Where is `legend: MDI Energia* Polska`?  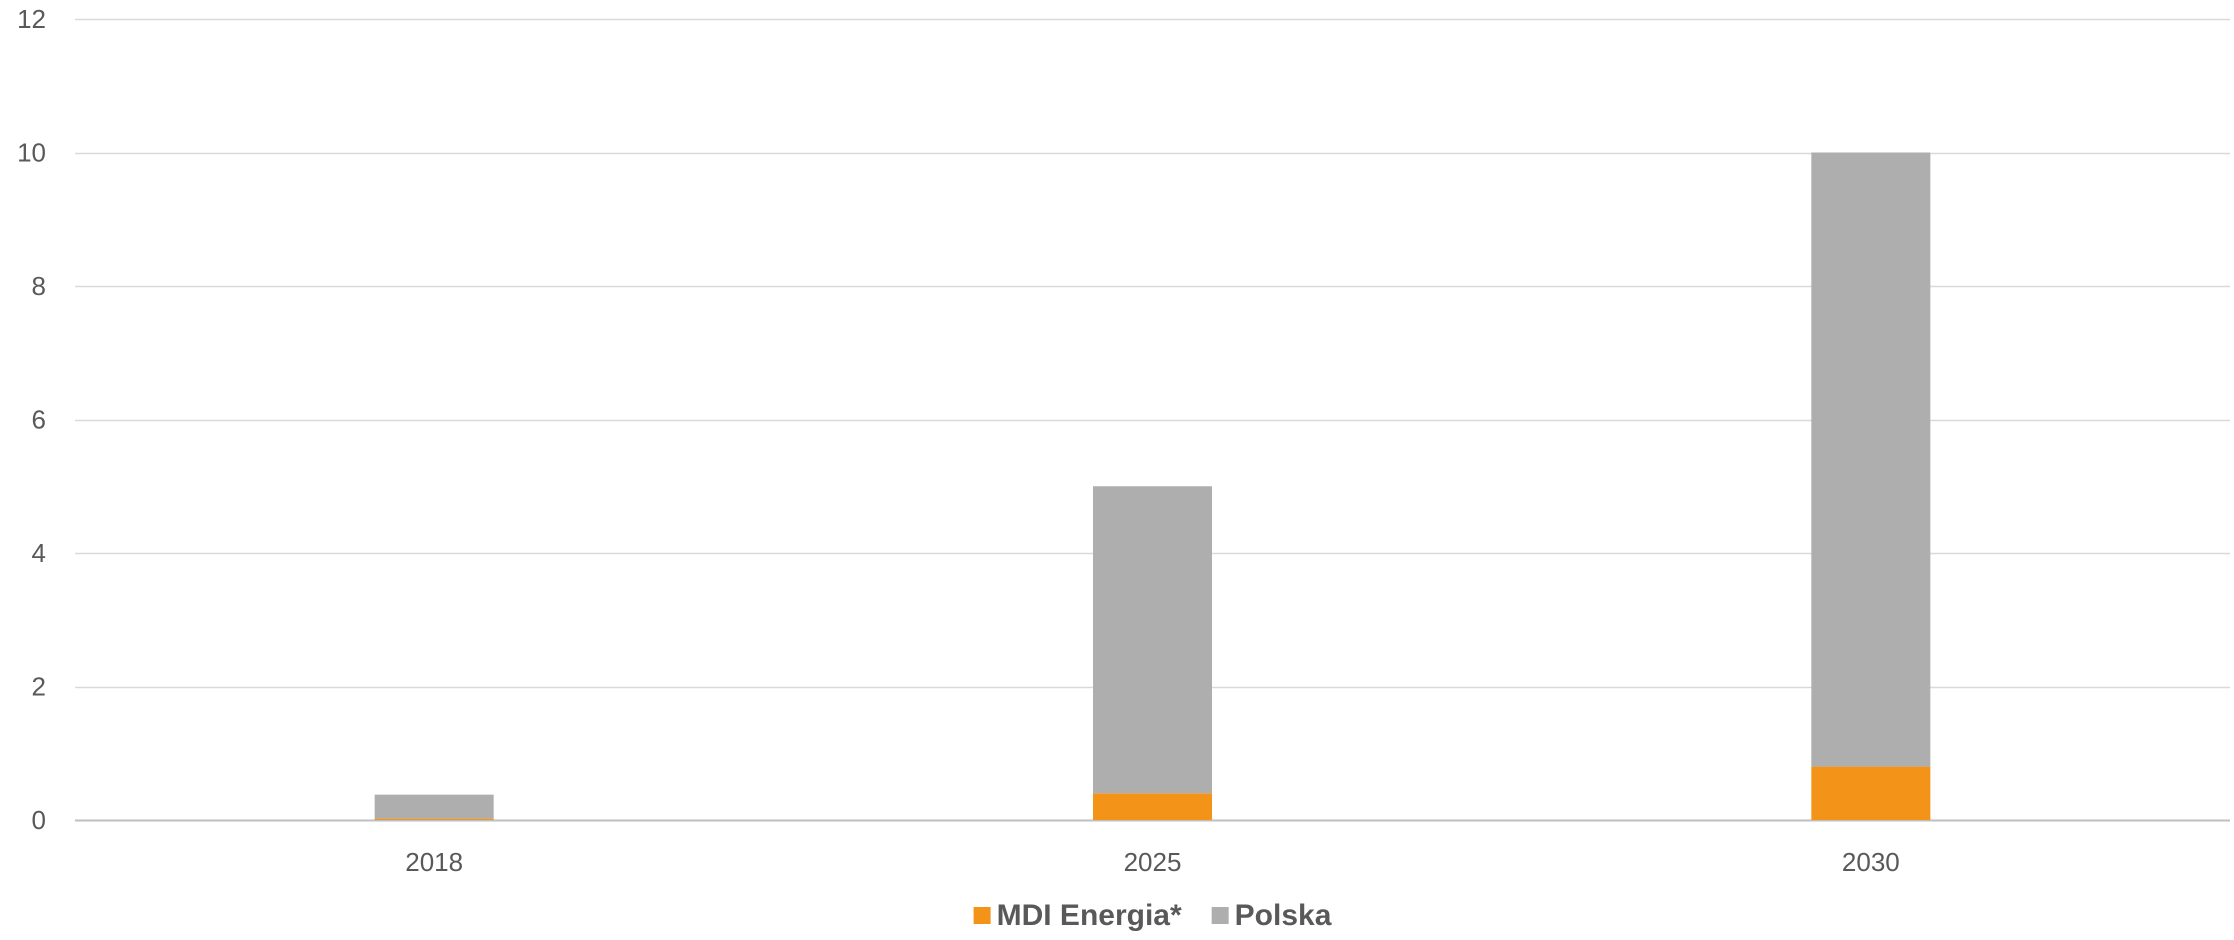 legend: MDI Energia* Polska is located at coordinates (1152, 915).